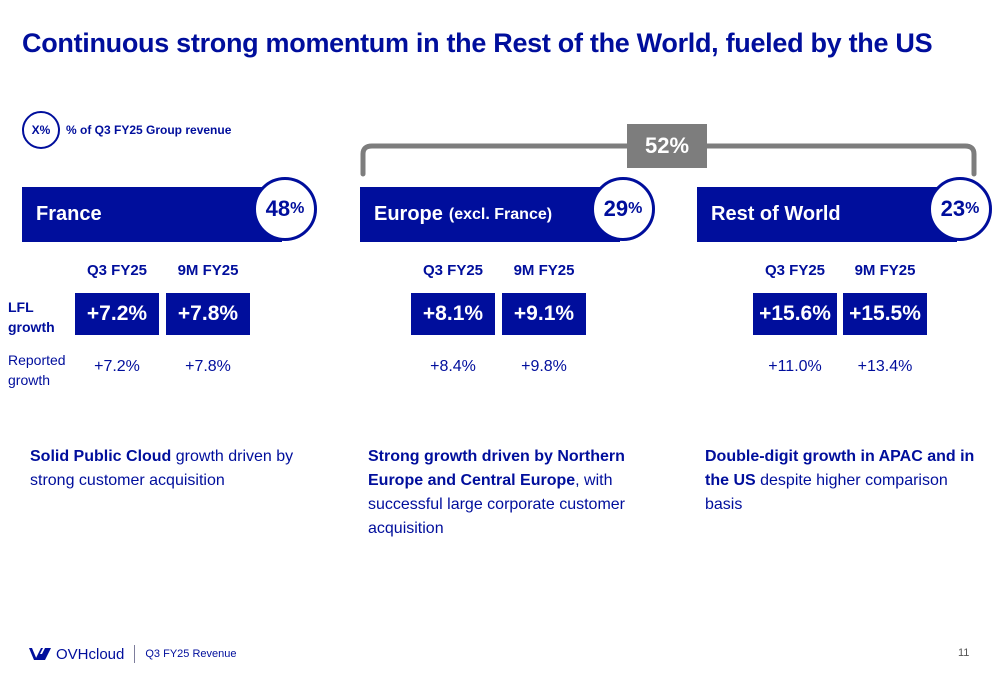 The height and width of the screenshot is (685, 1000). I want to click on reported-label-line2: growth, so click(29, 380).